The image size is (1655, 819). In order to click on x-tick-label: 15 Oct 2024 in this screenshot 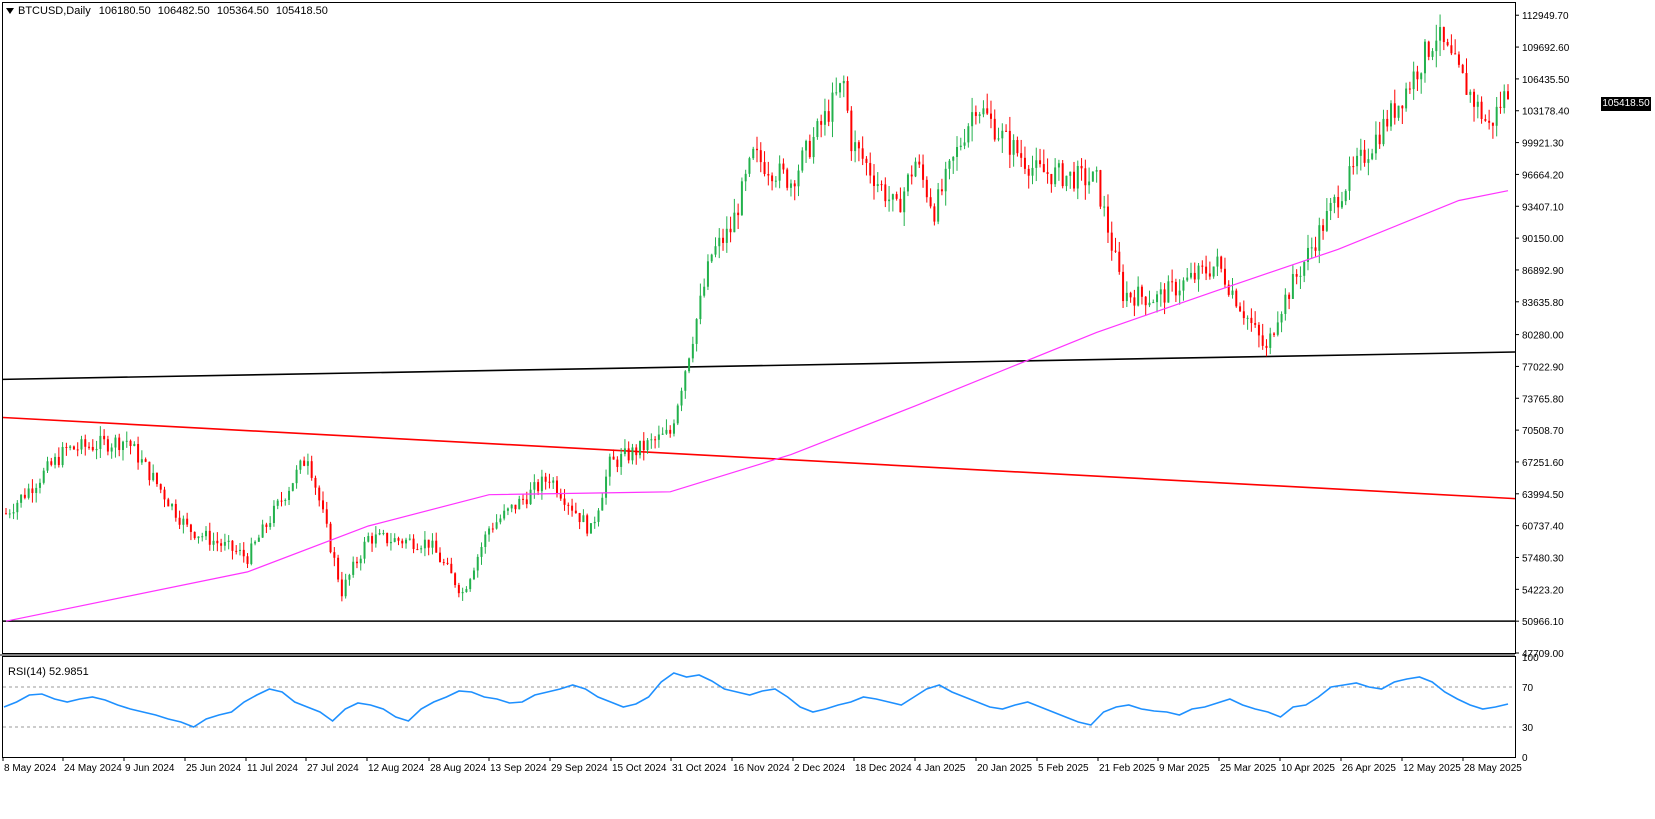, I will do `click(639, 768)`.